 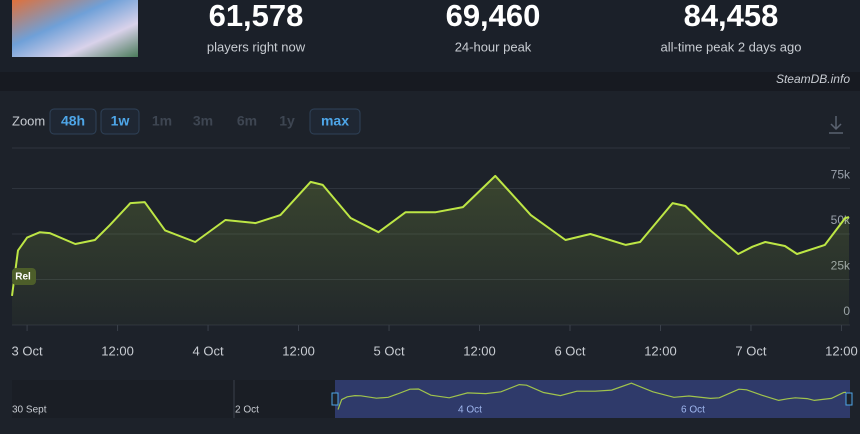 What do you see at coordinates (27, 350) in the screenshot?
I see `x-tick-label: 3 Oct` at bounding box center [27, 350].